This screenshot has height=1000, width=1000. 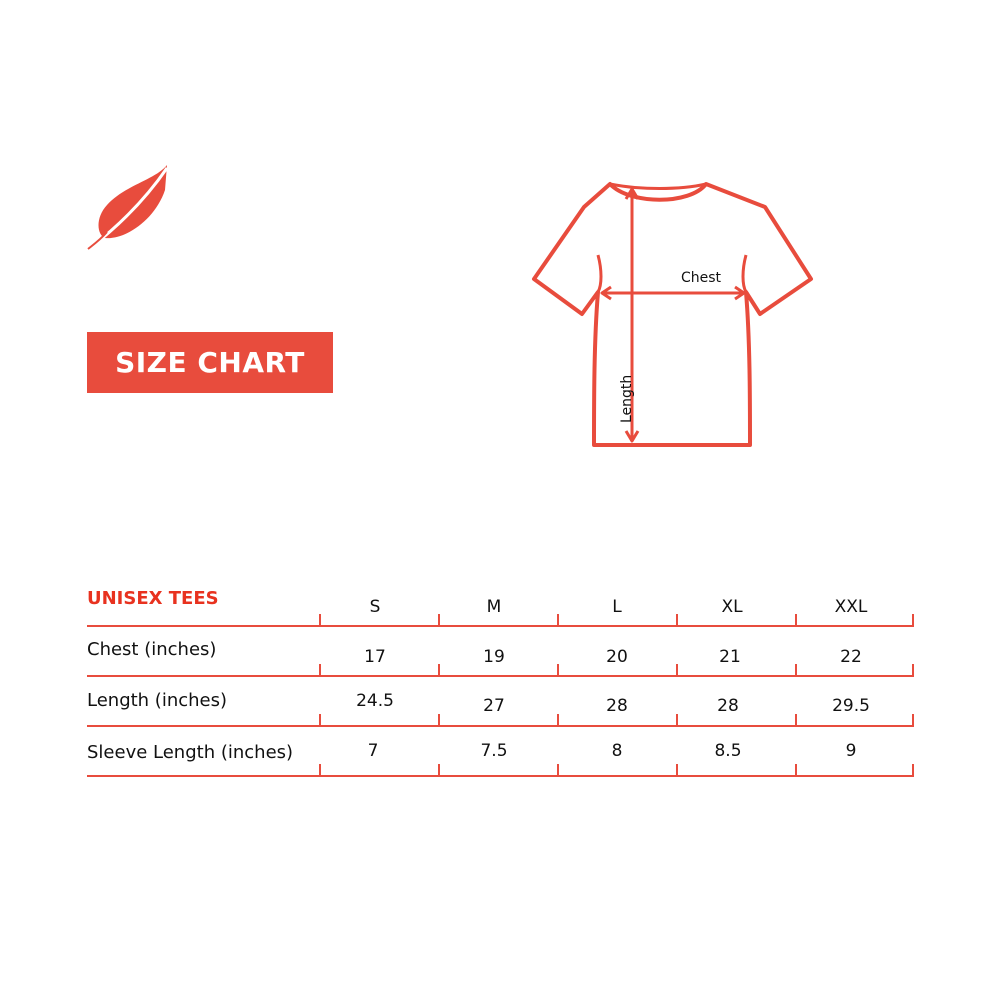 I want to click on size-header: XL, so click(x=732, y=607).